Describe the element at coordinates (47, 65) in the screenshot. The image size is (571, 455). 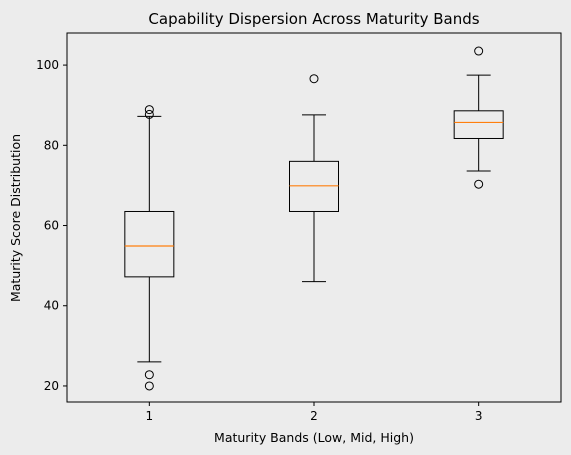
I see `y-tick-label: 100` at that location.